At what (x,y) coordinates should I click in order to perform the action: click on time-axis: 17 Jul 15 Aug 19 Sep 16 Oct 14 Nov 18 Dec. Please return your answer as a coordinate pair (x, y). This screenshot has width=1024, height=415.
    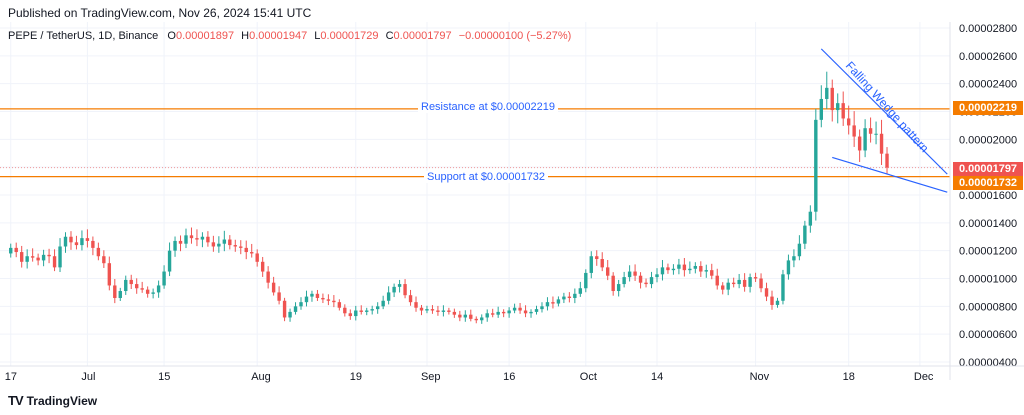
    Looking at the image, I should click on (512, 374).